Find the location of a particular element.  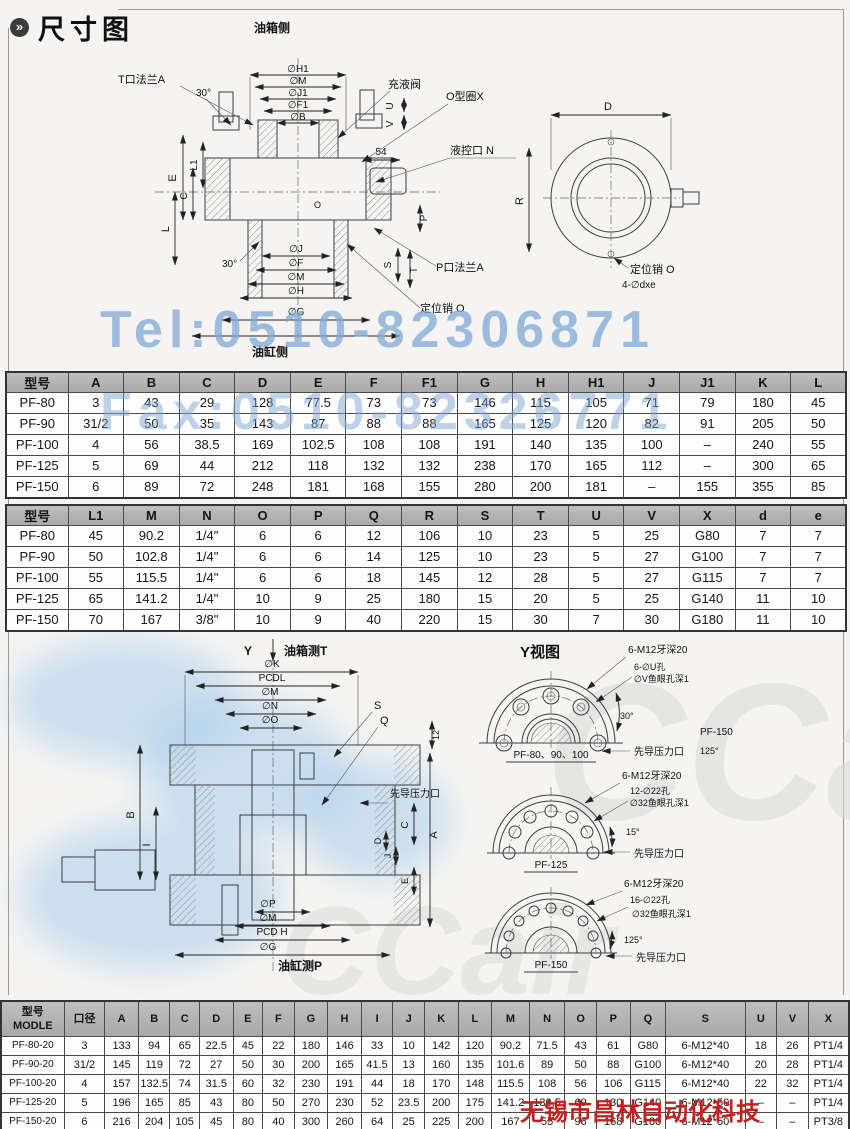

value-cell: 38.5 is located at coordinates (207, 445).